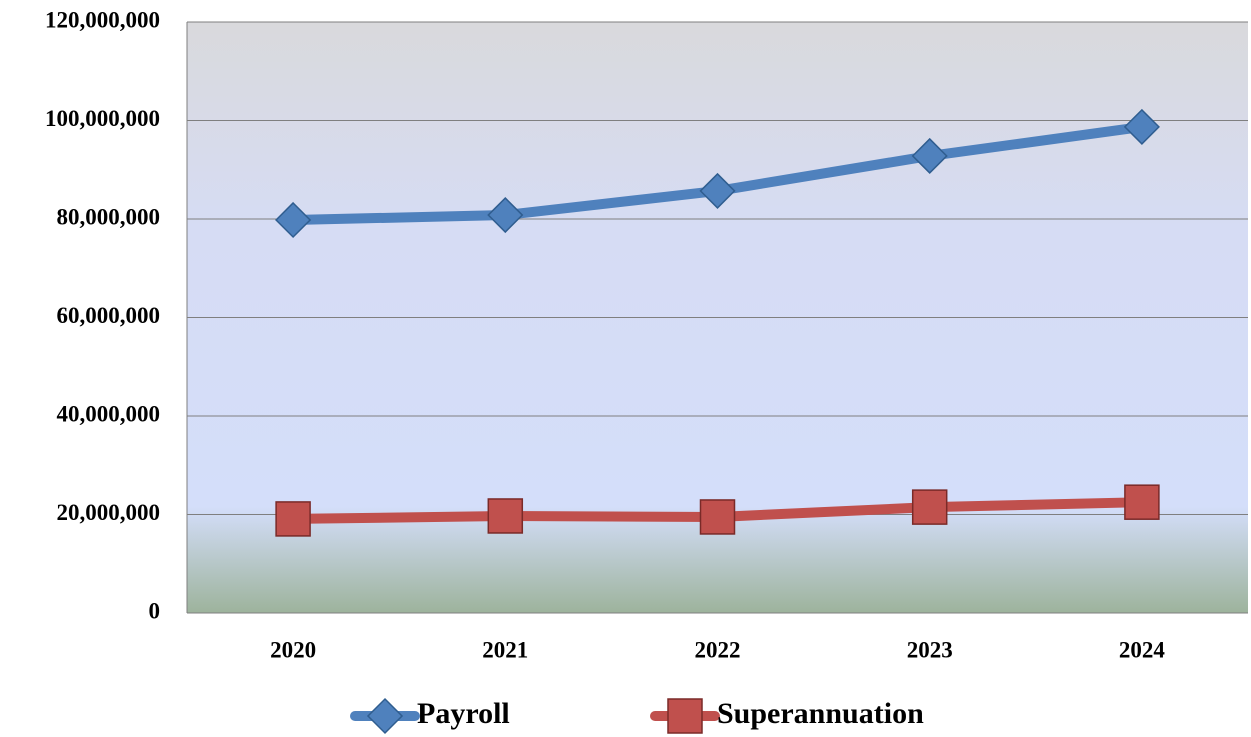 Image resolution: width=1251 pixels, height=737 pixels. Describe the element at coordinates (718, 649) in the screenshot. I see `x-tick-label: 2022` at that location.